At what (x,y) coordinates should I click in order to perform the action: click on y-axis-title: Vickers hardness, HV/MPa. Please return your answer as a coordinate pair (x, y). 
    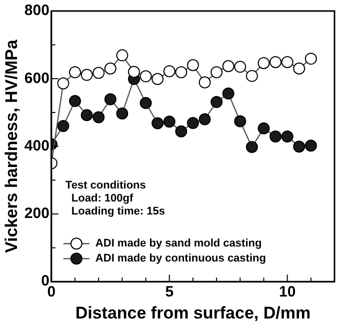
    Looking at the image, I should click on (11, 146).